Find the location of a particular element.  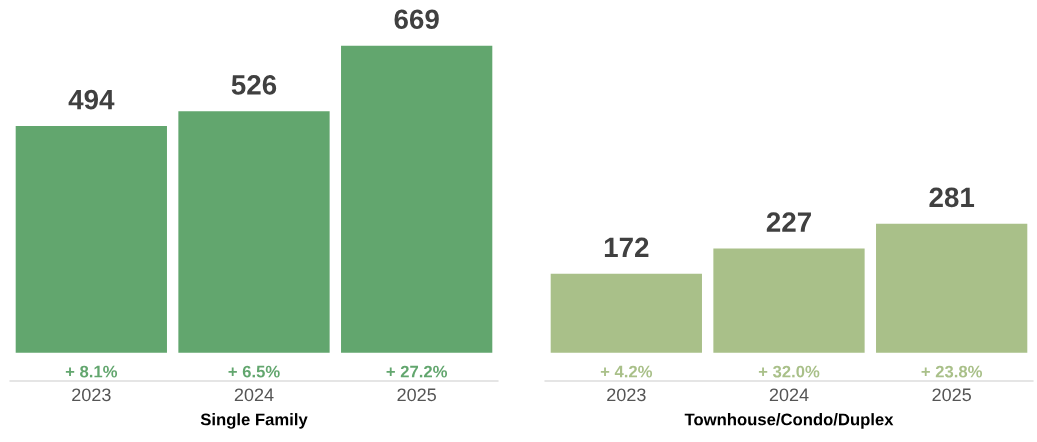

annotation: + 27.2% is located at coordinates (417, 371).